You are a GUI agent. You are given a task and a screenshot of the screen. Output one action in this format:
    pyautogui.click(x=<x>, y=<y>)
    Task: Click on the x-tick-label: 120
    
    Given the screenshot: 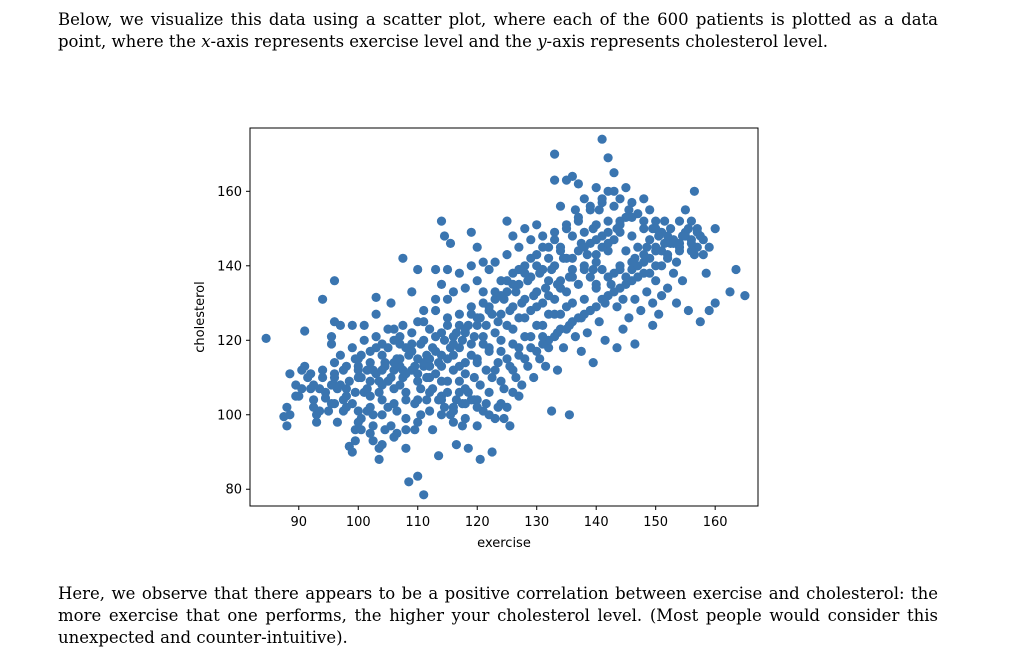 What is the action you would take?
    pyautogui.click(x=477, y=522)
    